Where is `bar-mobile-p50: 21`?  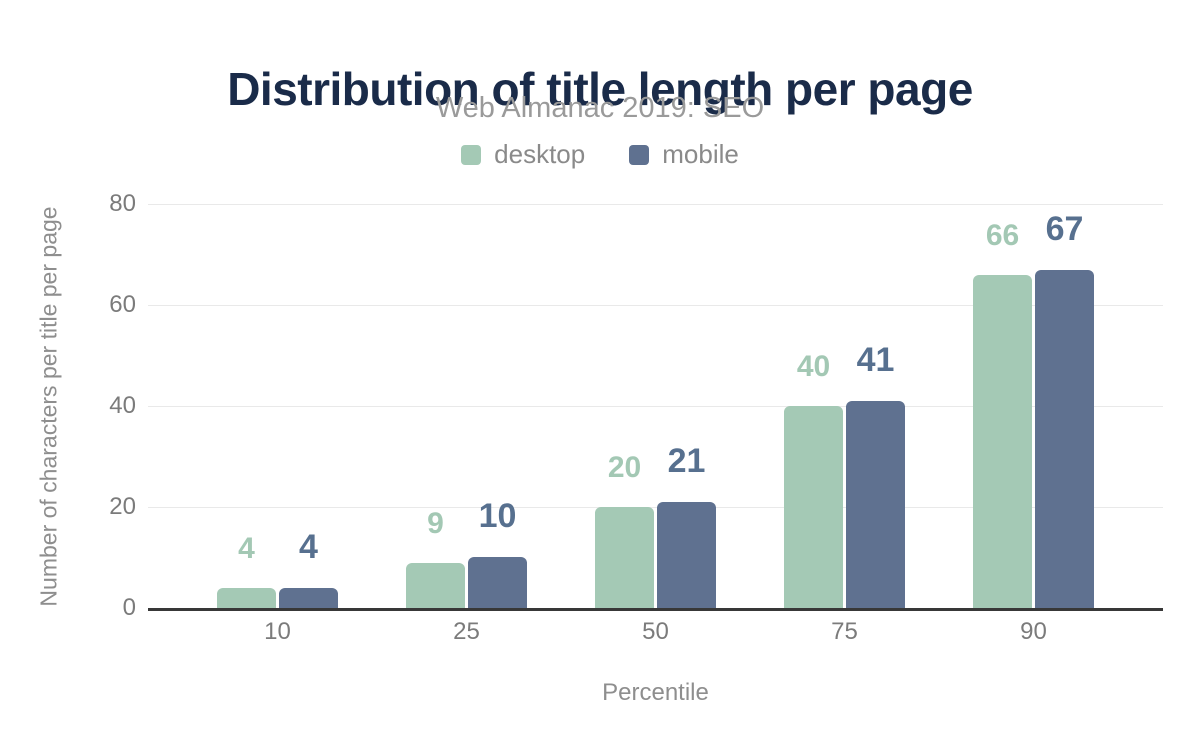 bar-mobile-p50: 21 is located at coordinates (686, 526).